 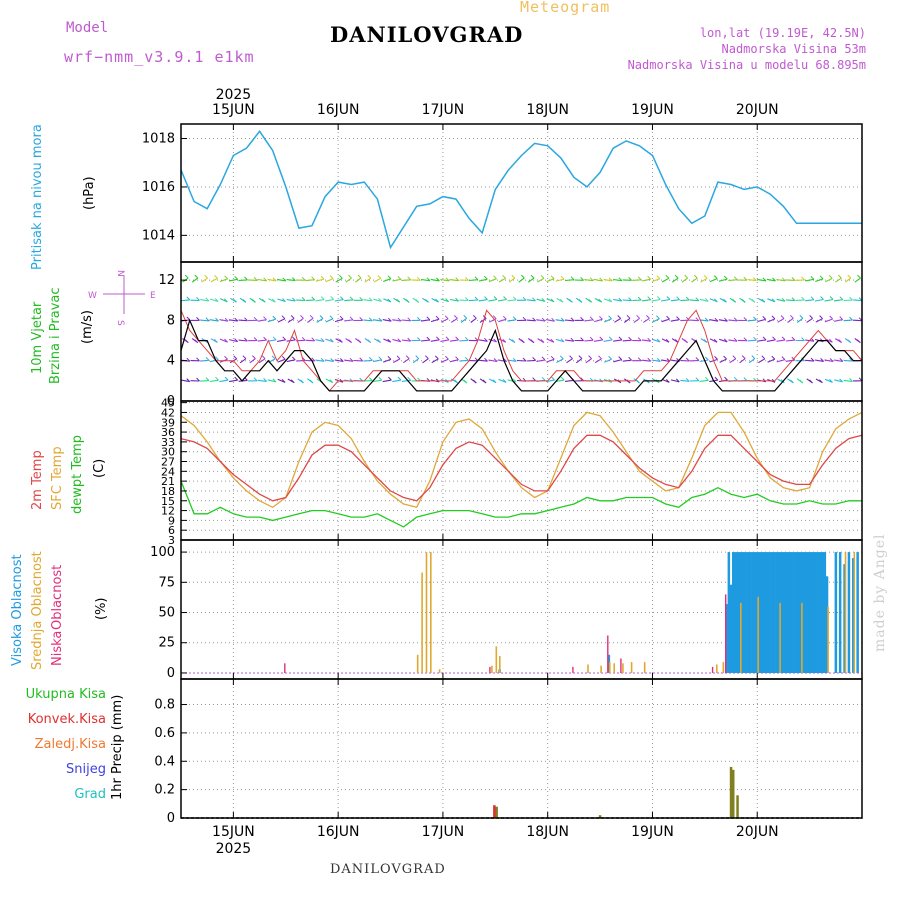 I want to click on lonlat-label: lon,lat (19.19E, 42.5N), so click(x=782, y=33).